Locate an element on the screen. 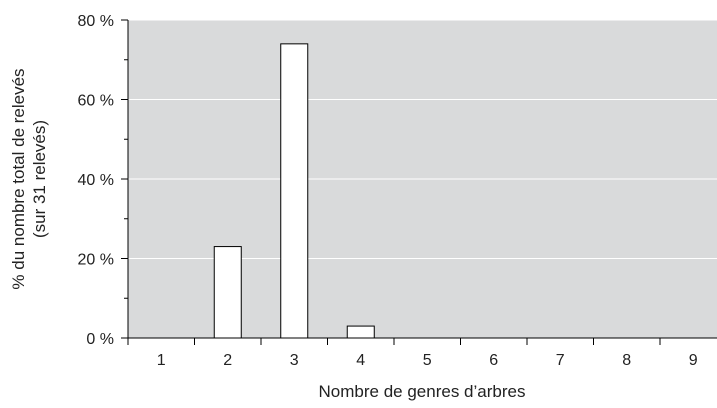 This screenshot has width=717, height=408. x-tick-label: 1 is located at coordinates (161, 360).